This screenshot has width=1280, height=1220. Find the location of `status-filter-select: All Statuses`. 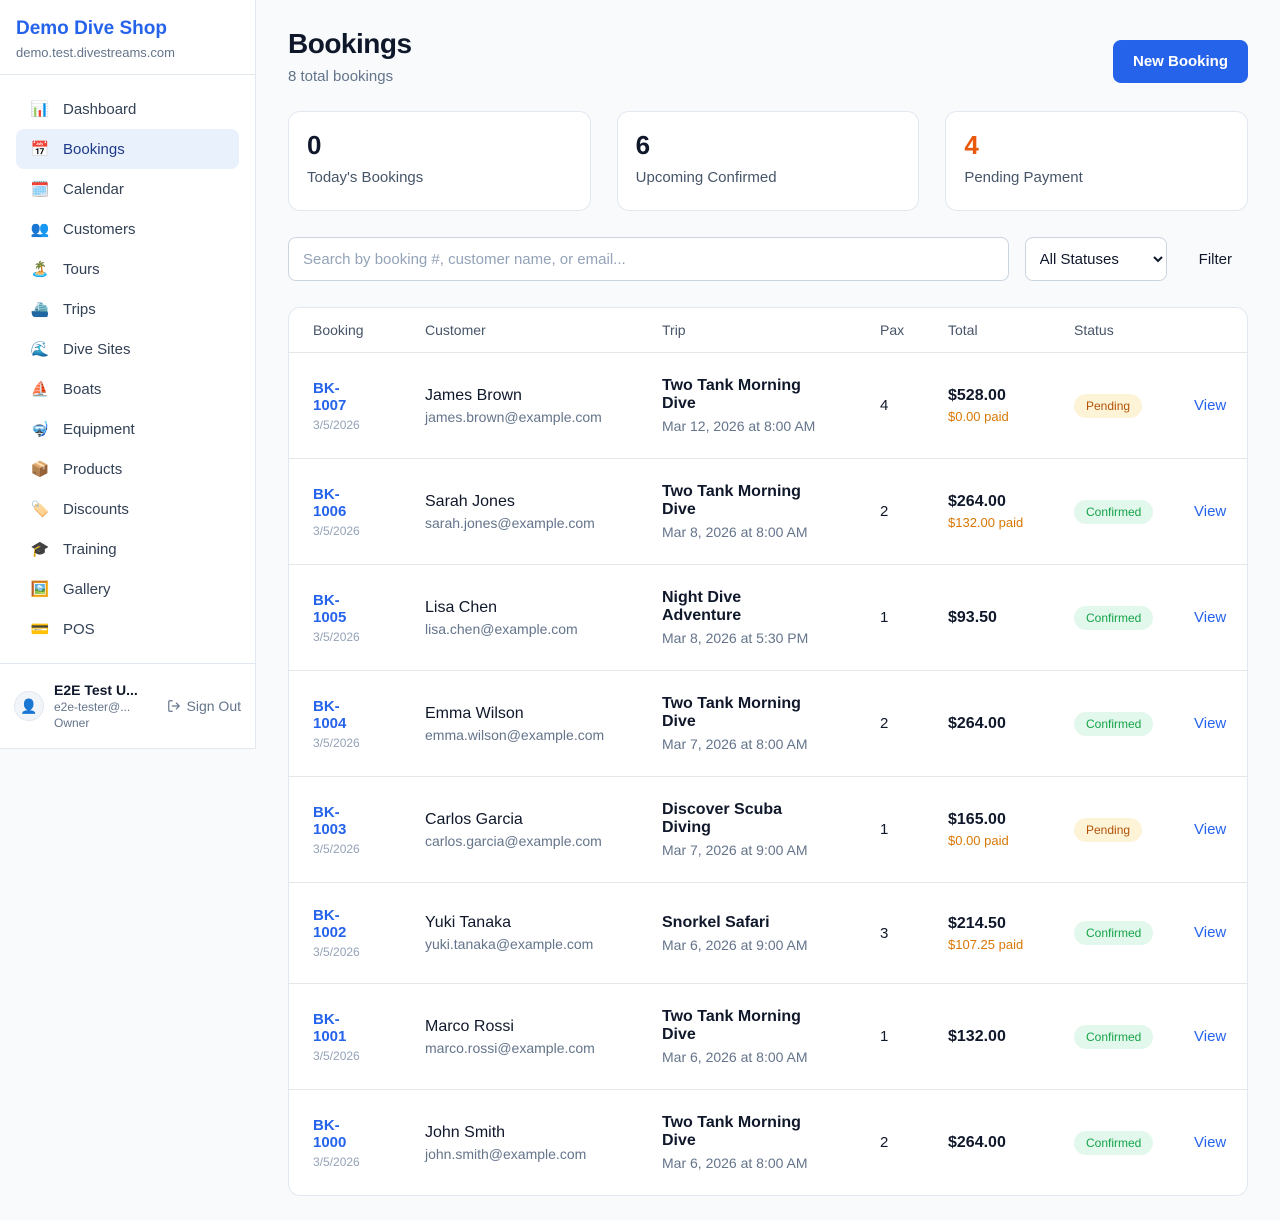

status-filter-select: All Statuses is located at coordinates (1095, 259).